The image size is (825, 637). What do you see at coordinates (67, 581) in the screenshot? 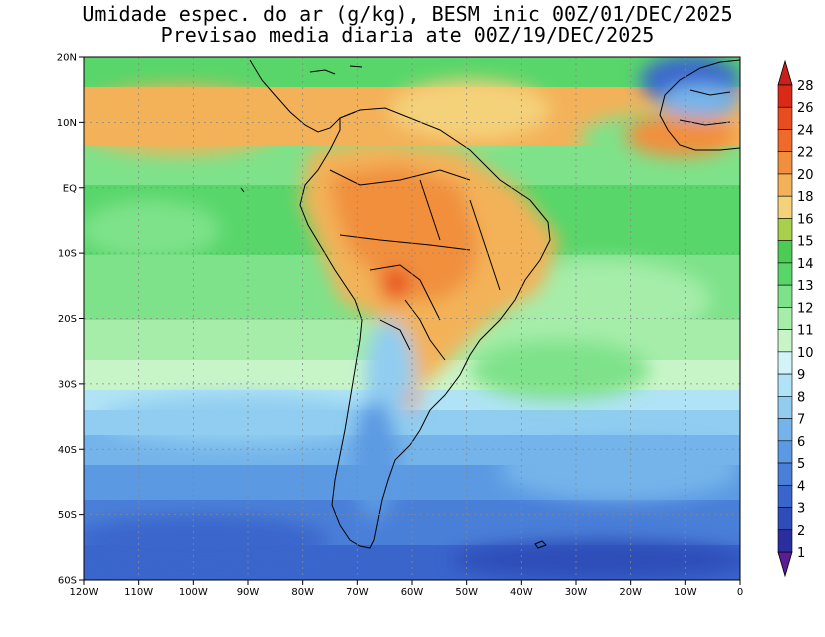
I see `latitude-tick-label: 60S` at bounding box center [67, 581].